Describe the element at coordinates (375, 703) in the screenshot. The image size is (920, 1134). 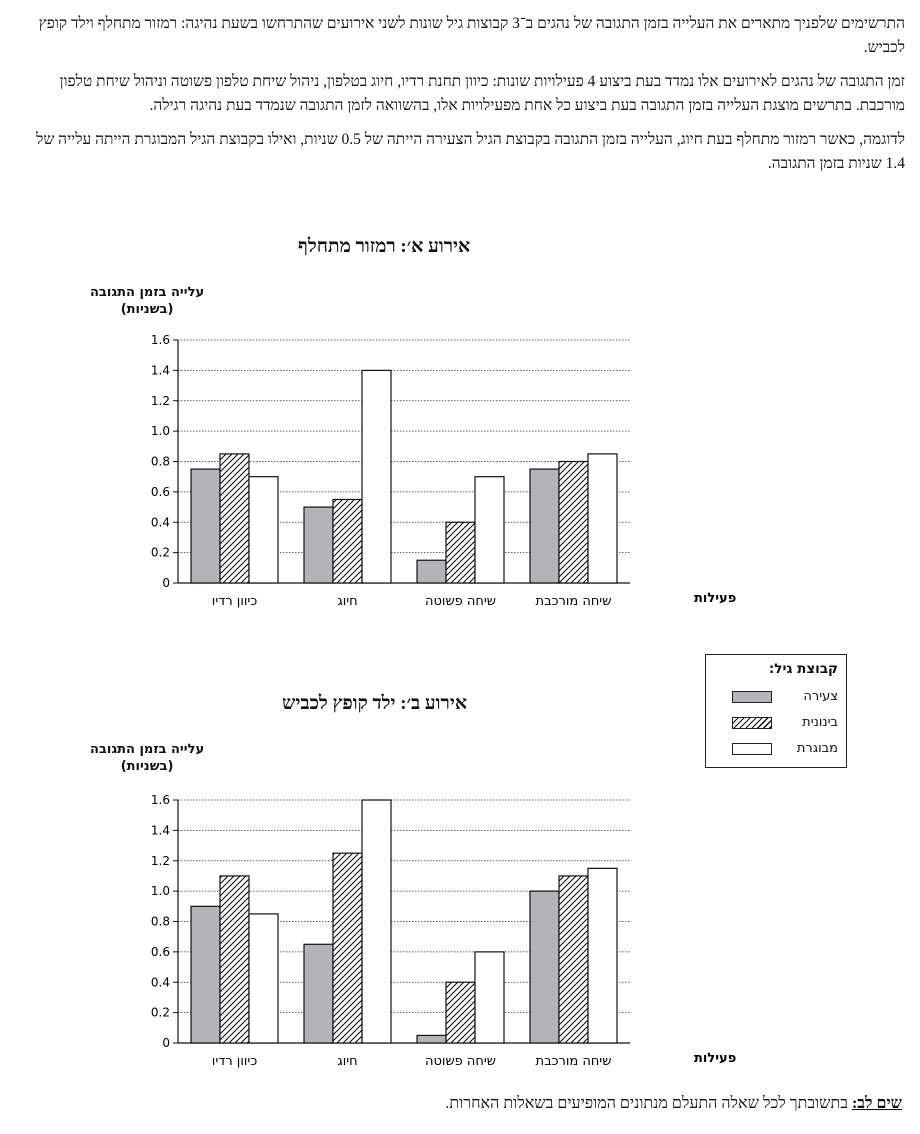
I see `chart-b-title: אירוע ב׳: ילד קופץ לכביש` at that location.